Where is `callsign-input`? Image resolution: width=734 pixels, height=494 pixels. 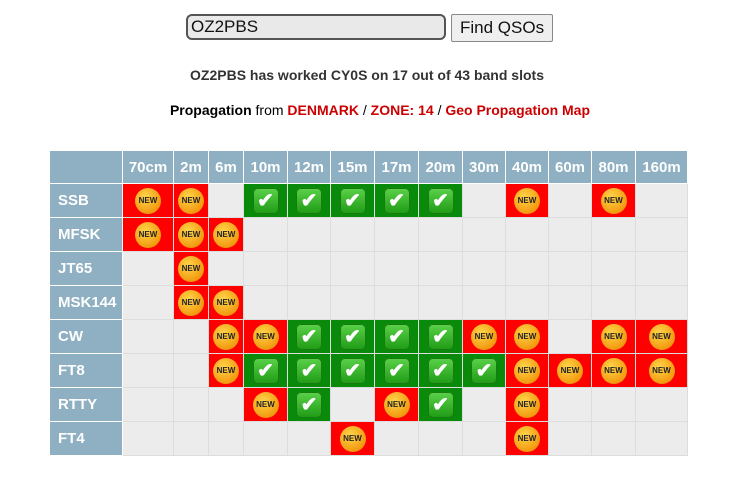
callsign-input is located at coordinates (316, 27).